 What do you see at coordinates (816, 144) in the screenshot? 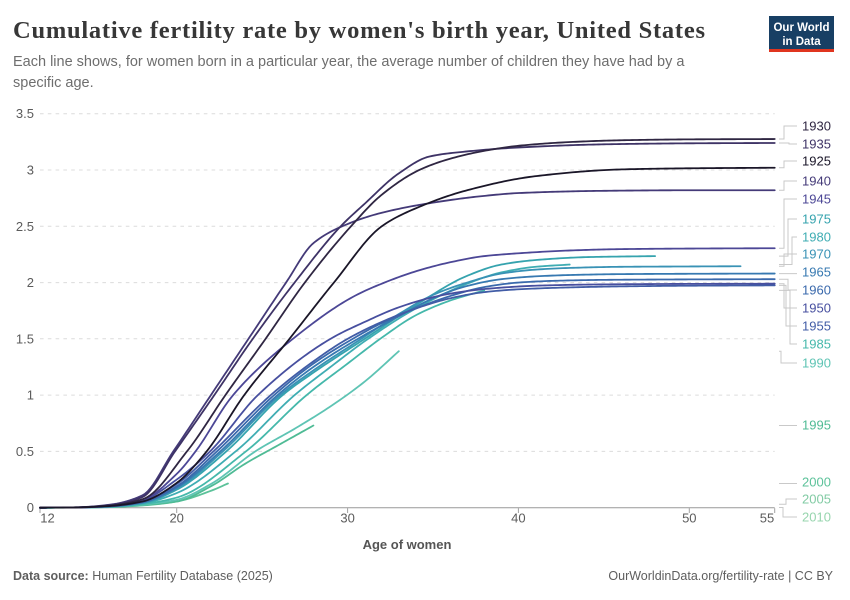
I see `svg-text: 1935` at bounding box center [816, 144].